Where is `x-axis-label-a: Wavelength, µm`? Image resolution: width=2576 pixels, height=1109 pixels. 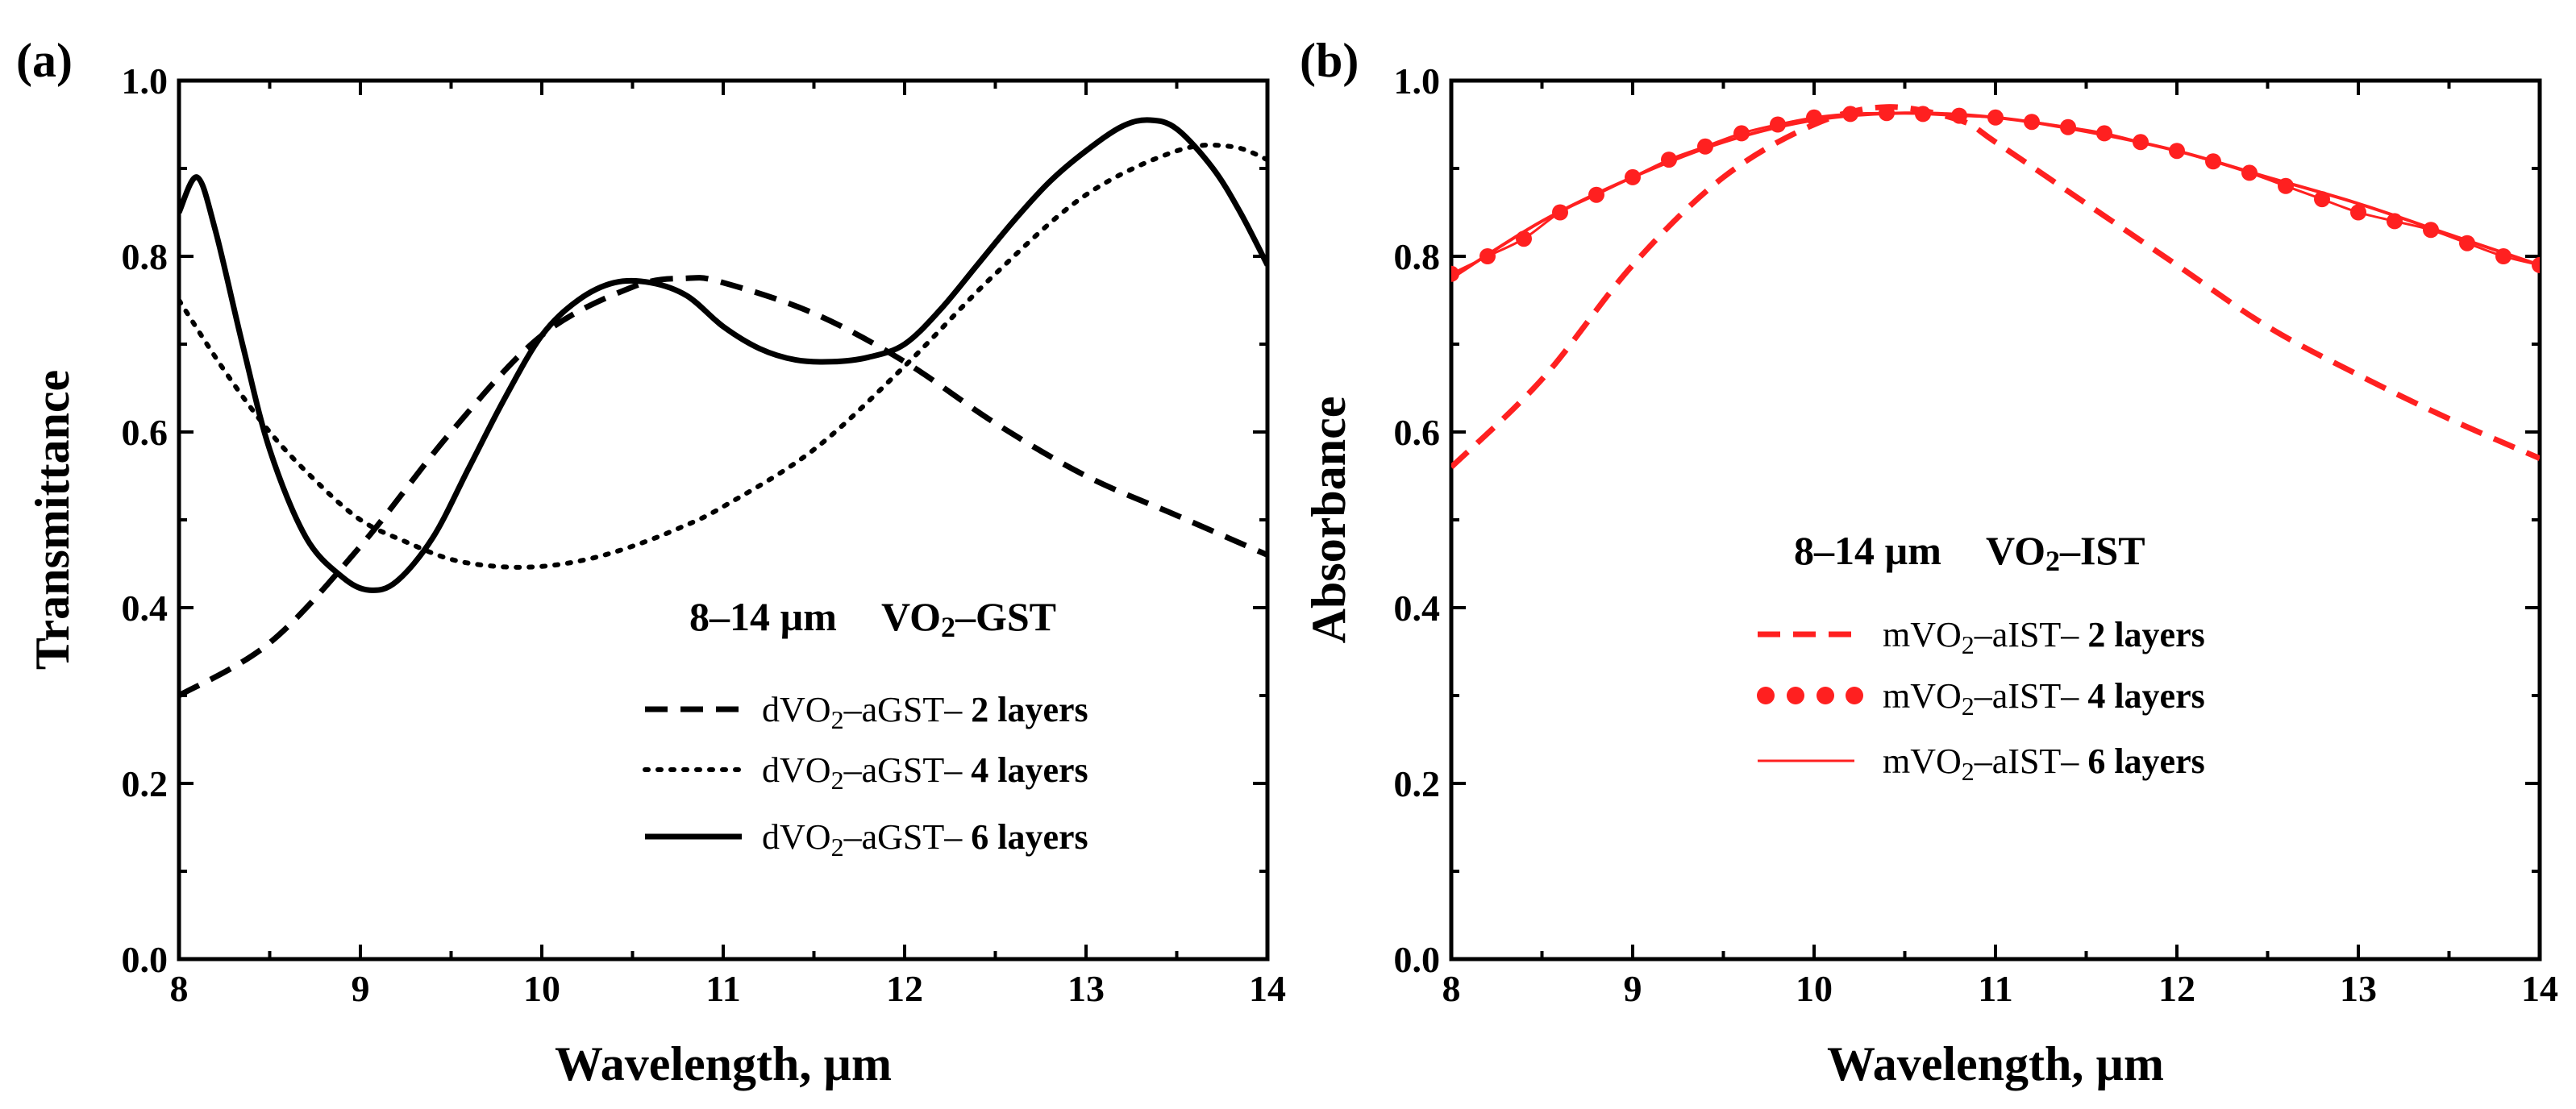 x-axis-label-a: Wavelength, µm is located at coordinates (723, 1063).